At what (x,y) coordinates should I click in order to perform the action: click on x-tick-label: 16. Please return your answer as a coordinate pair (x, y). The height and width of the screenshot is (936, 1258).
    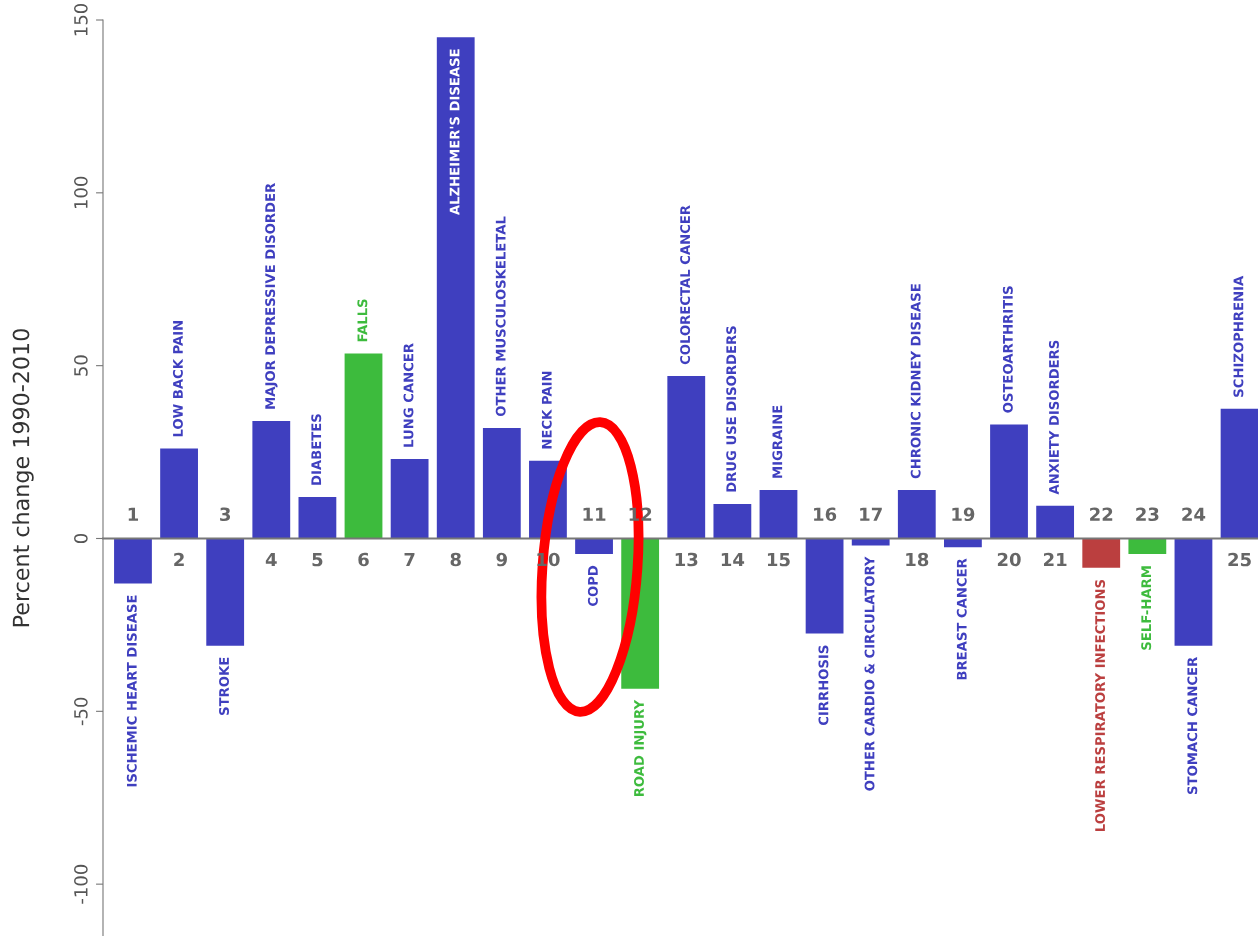
    Looking at the image, I should click on (825, 514).